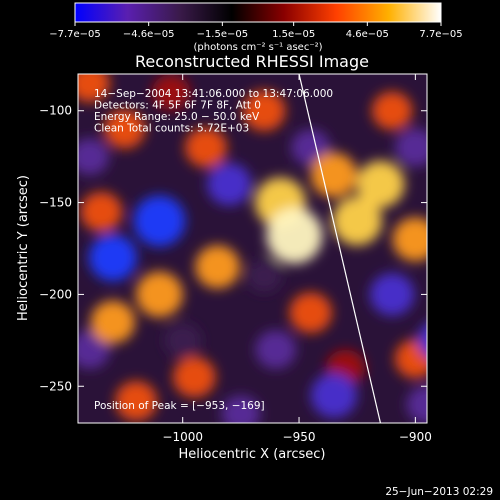 The width and height of the screenshot is (500, 500). Describe the element at coordinates (340, 248) in the screenshot. I see `solar-limb-line` at that location.